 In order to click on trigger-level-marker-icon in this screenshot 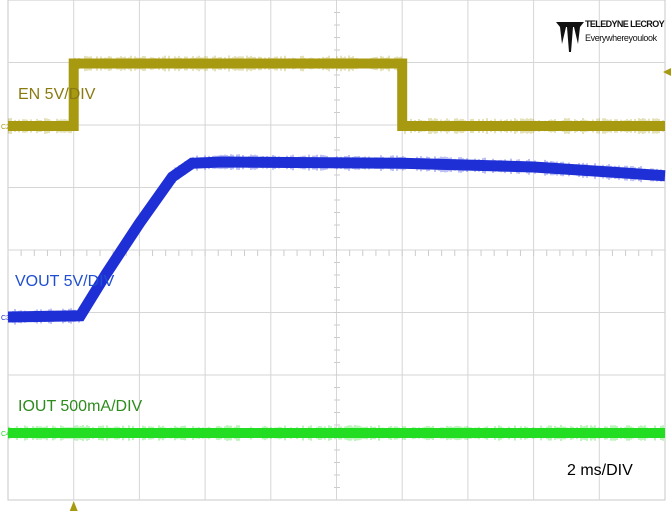, I will do `click(667, 72)`.